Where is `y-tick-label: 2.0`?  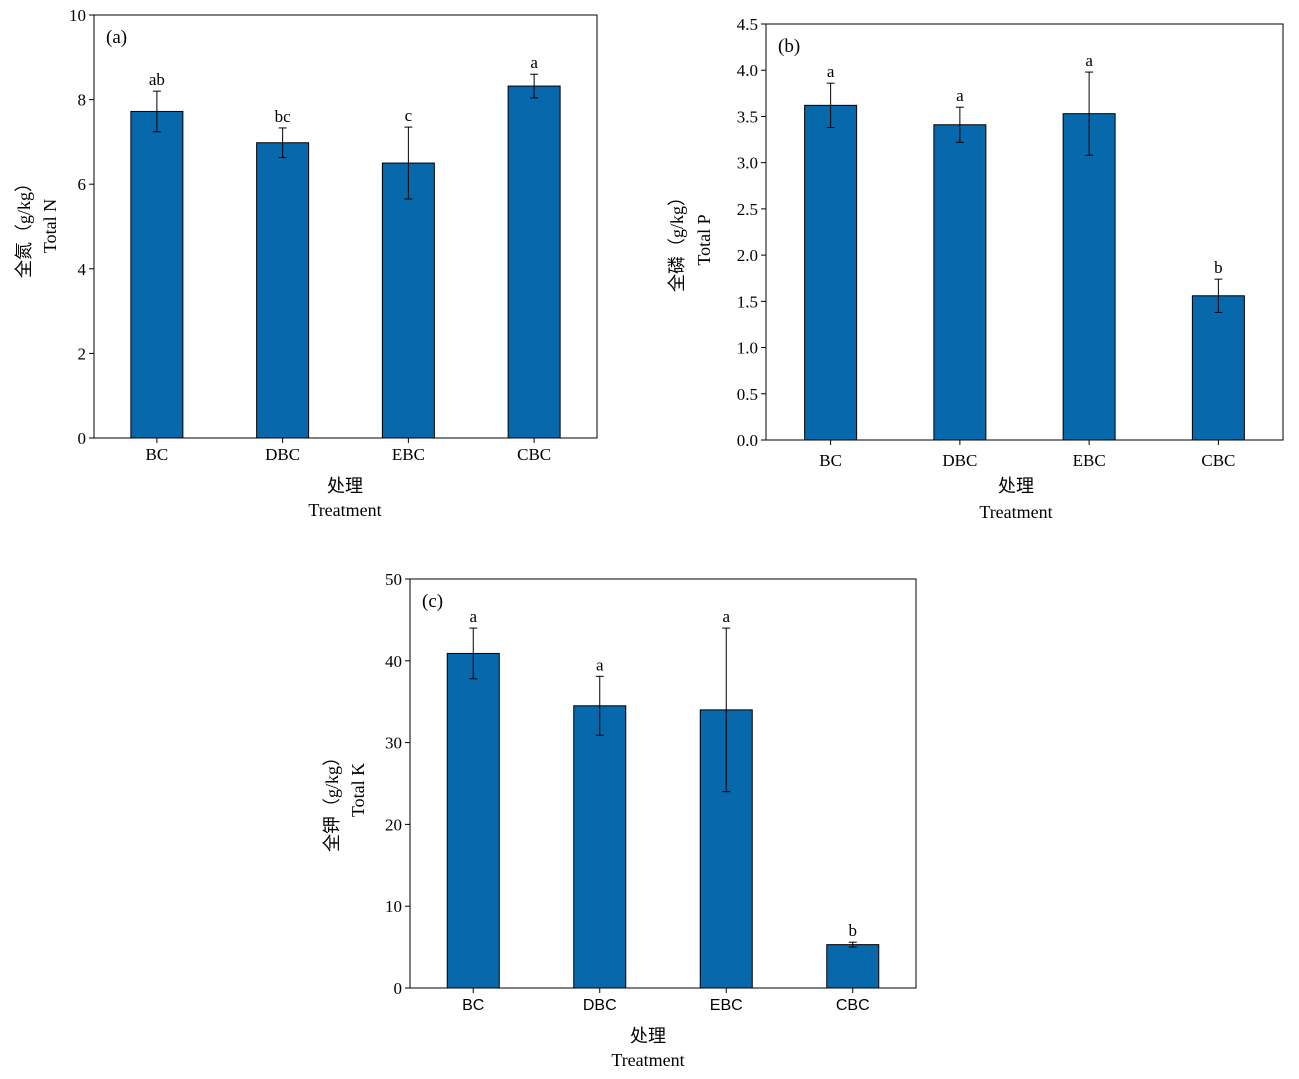 y-tick-label: 2.0 is located at coordinates (747, 255).